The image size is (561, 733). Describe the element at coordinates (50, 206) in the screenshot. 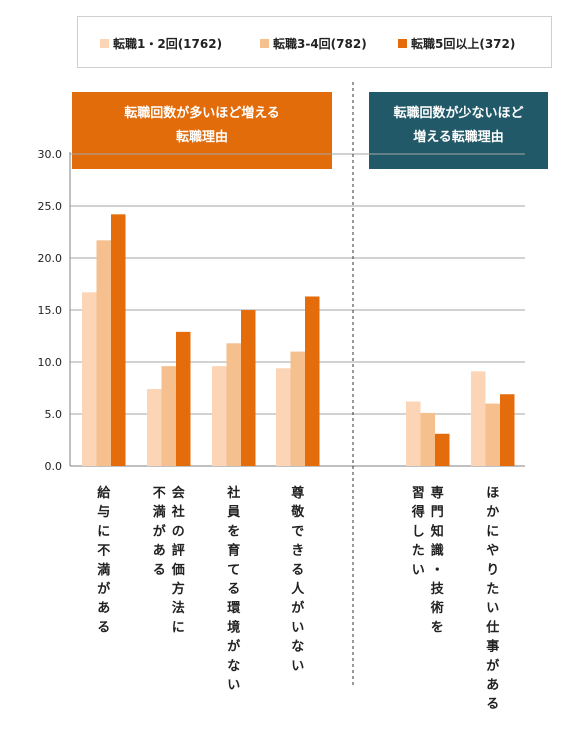

I see `y-tick-label: 25.0` at that location.